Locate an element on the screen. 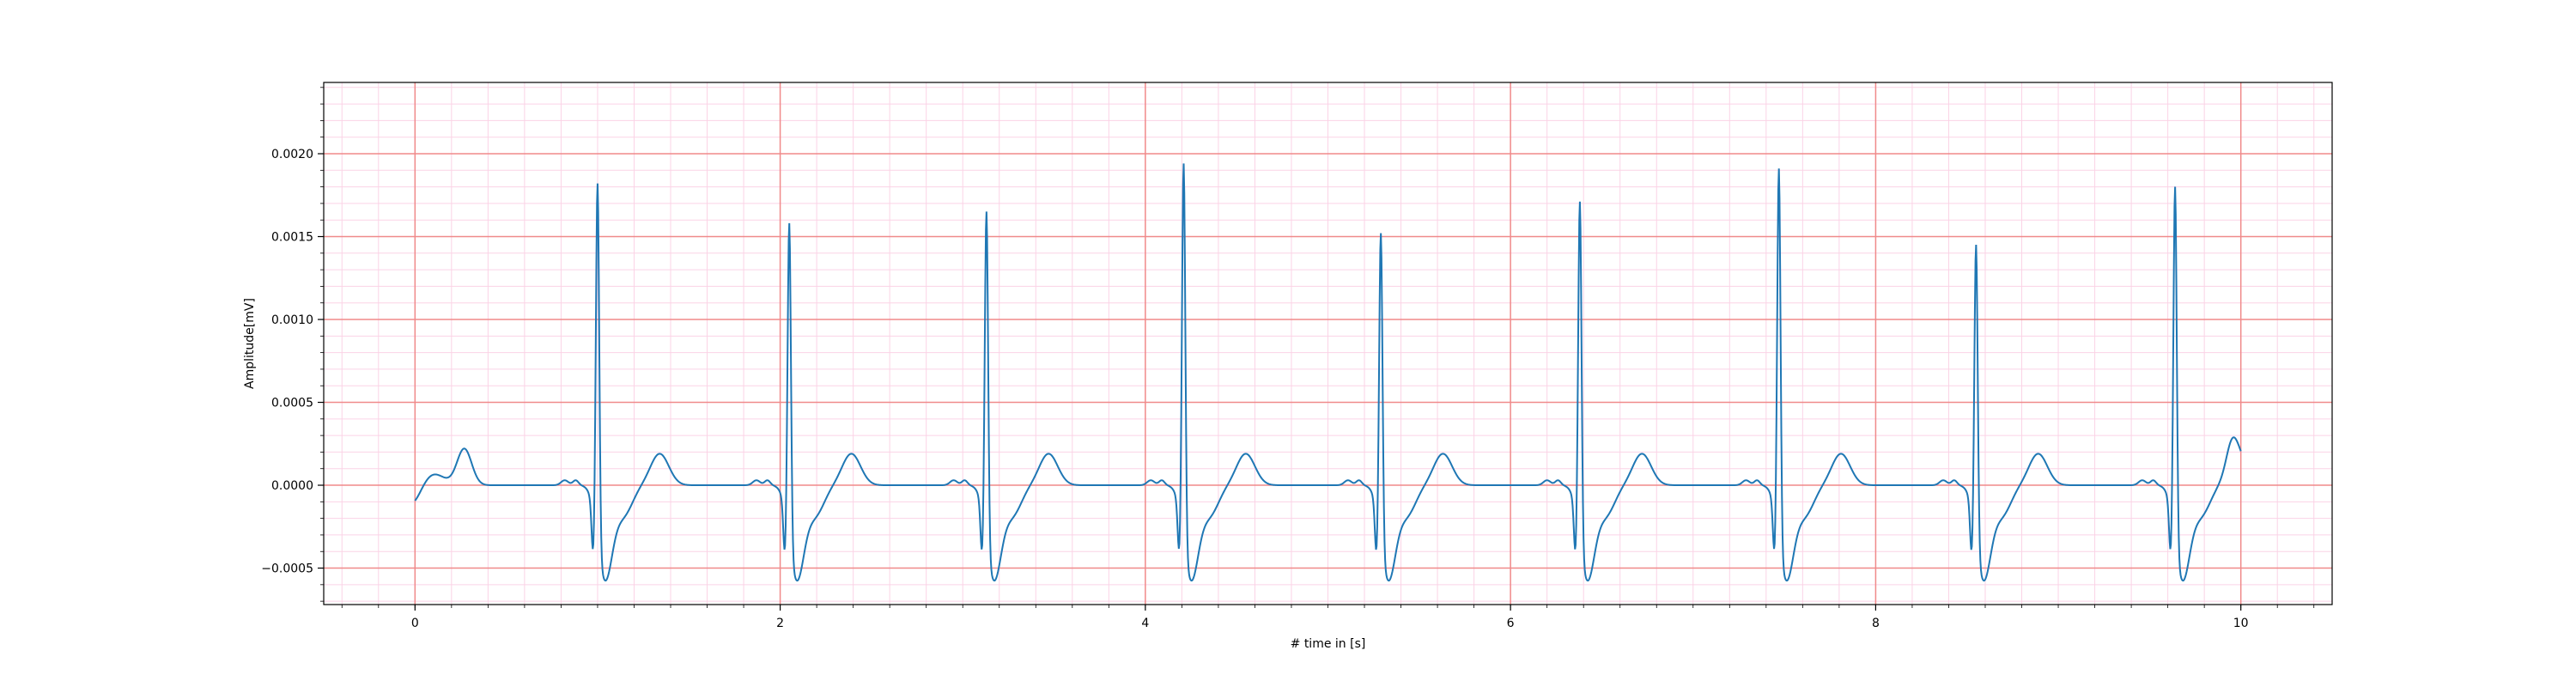  x-tick-label: 6 is located at coordinates (1511, 623).